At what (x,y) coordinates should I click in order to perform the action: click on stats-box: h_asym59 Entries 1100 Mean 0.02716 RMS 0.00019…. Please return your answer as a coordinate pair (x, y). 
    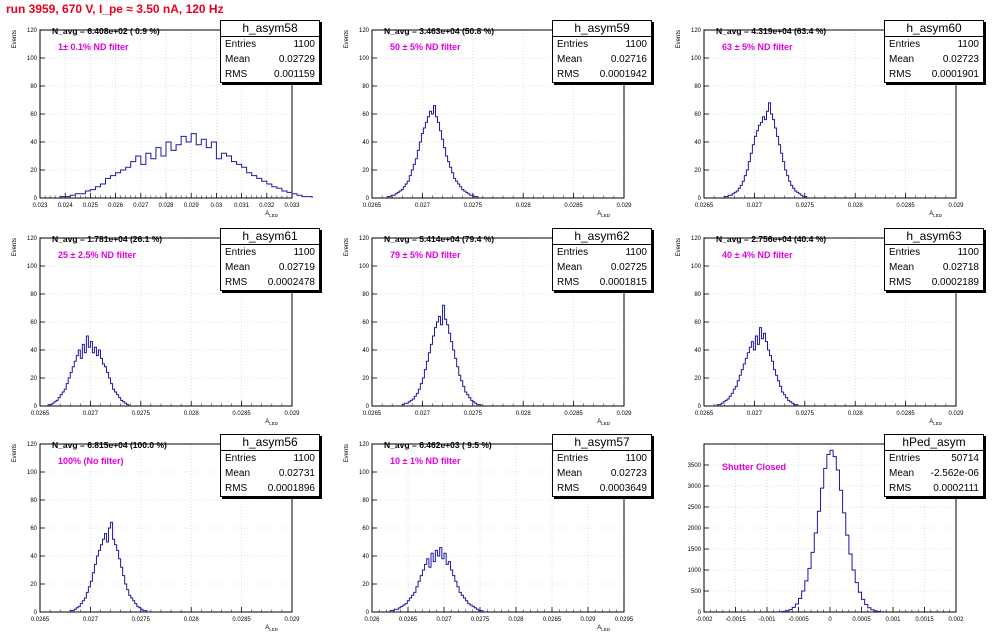
    Looking at the image, I should click on (602, 51).